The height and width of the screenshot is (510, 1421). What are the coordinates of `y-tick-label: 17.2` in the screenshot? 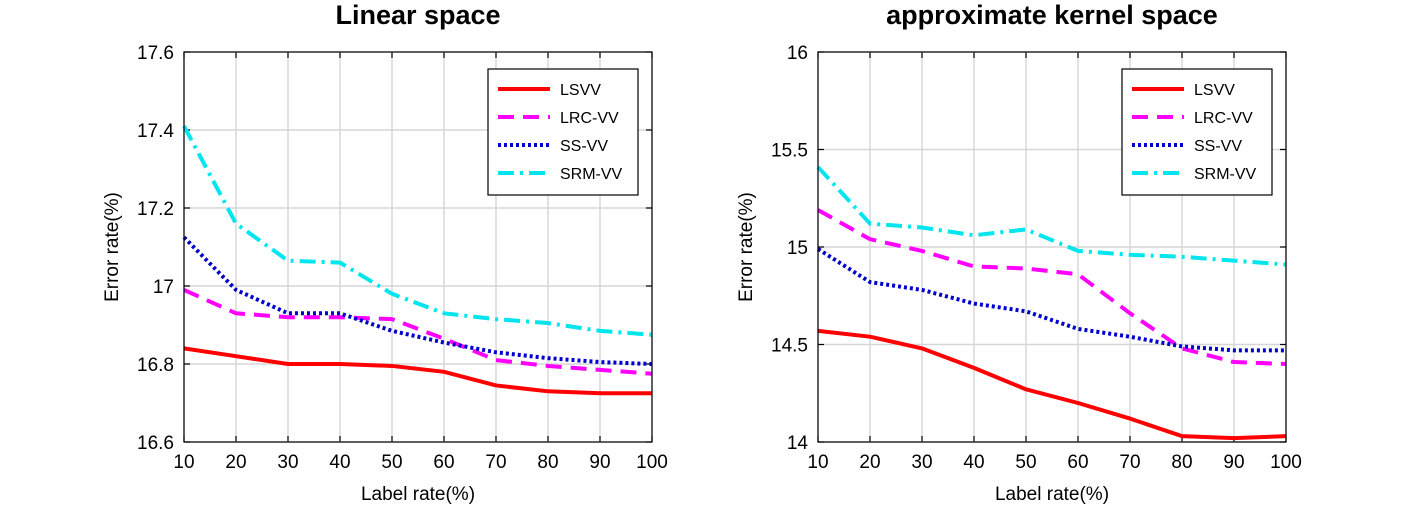 It's located at (155, 209).